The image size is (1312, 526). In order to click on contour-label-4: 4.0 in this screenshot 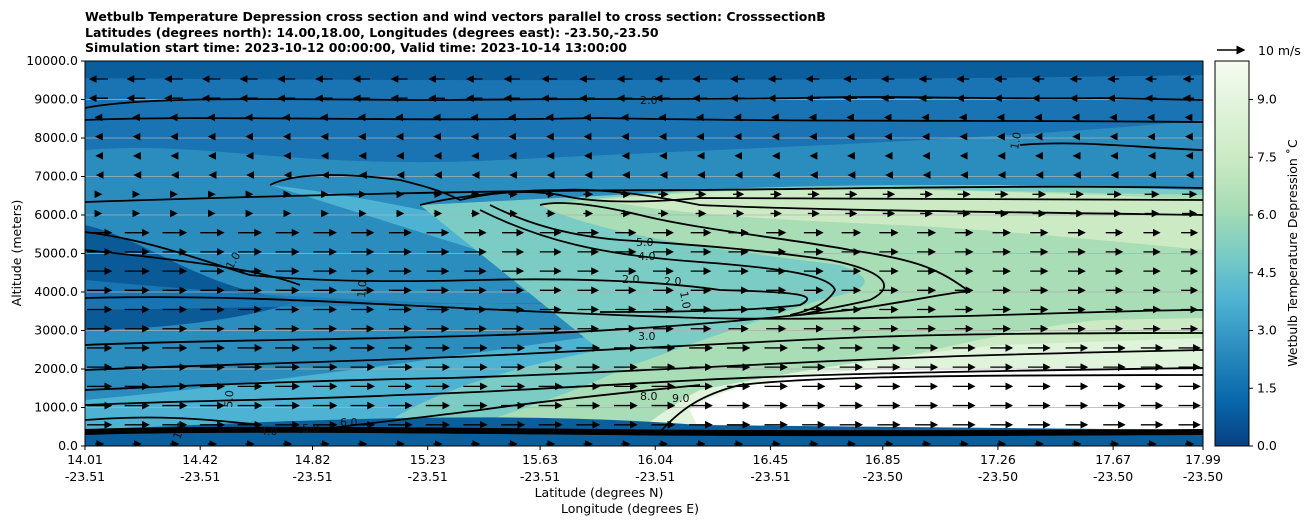, I will do `click(647, 256)`.